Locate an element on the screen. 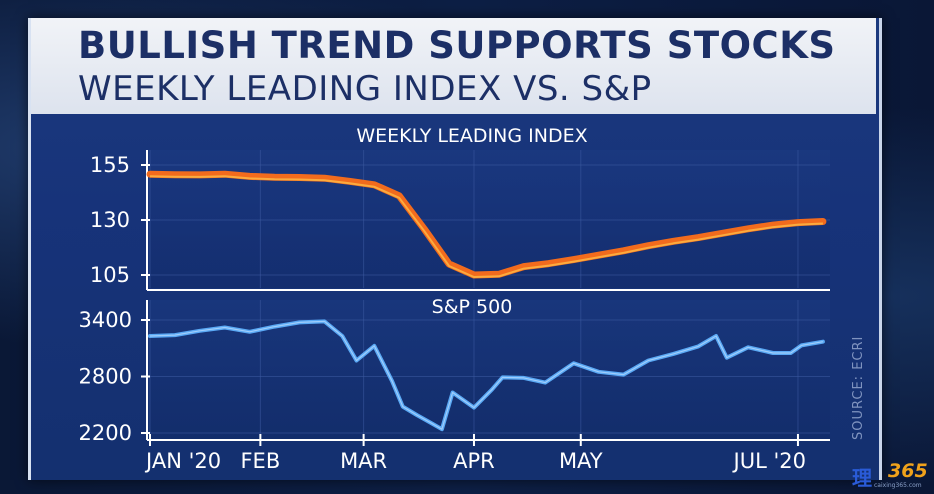 This screenshot has height=494, width=934. wli-y-ticks: 105 130 155 is located at coordinates (120, 220).